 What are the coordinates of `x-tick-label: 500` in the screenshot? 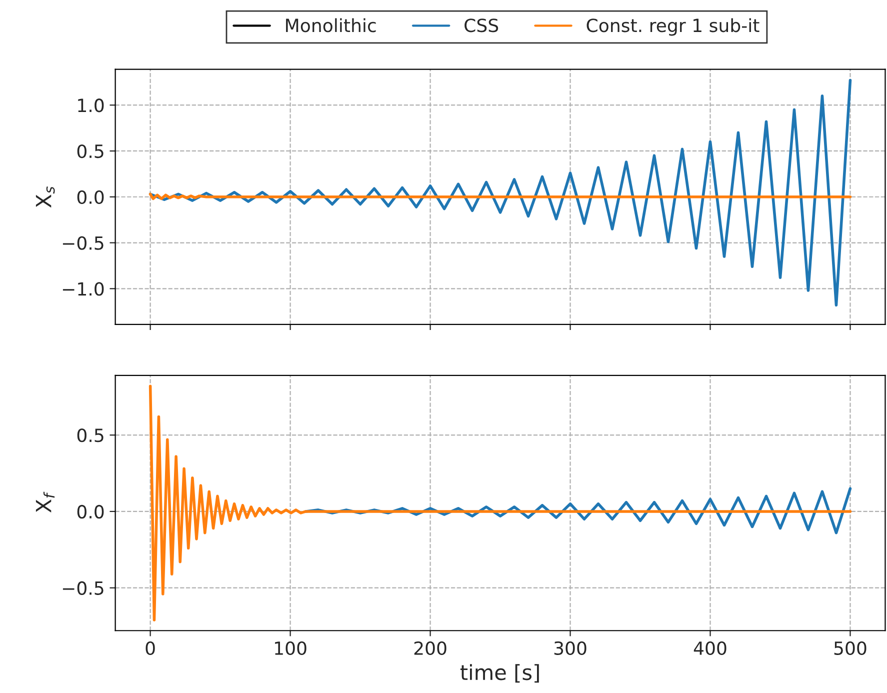 It's located at (850, 648).